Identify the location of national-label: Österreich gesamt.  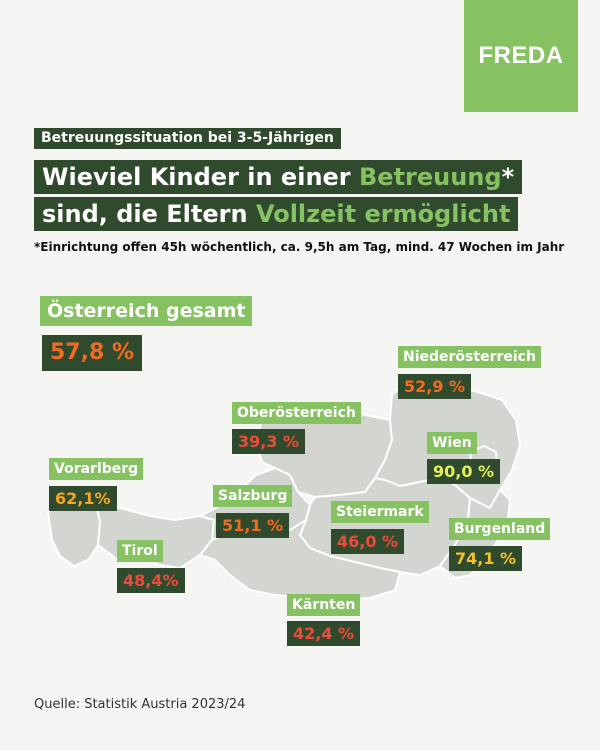
(146, 311).